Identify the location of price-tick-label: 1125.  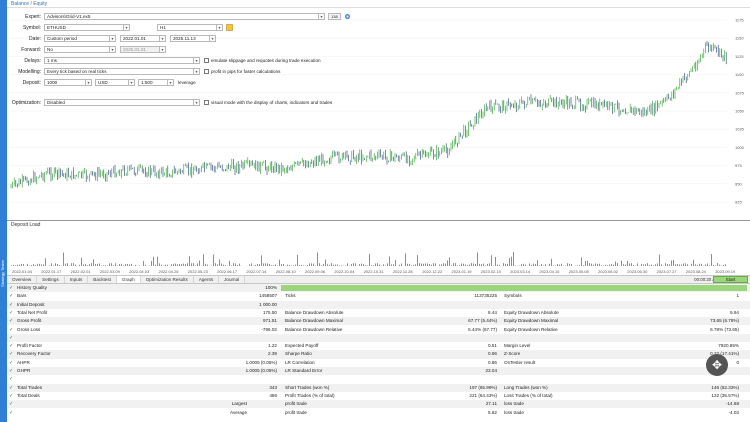
(739, 56).